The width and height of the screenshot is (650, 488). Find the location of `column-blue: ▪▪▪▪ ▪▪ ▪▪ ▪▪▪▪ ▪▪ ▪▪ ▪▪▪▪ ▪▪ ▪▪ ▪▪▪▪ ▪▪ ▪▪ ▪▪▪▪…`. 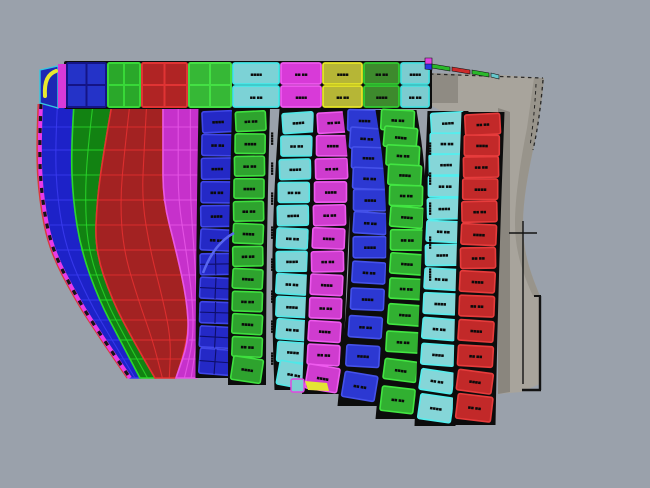

column-blue: ▪▪▪▪ ▪▪ ▪▪ ▪▪▪▪ ▪▪ ▪▪ ▪▪▪▪ ▪▪ ▪▪ ▪▪▪▪ ▪▪ ▪▪ ▪▪▪▪… is located at coordinates (364, 257).